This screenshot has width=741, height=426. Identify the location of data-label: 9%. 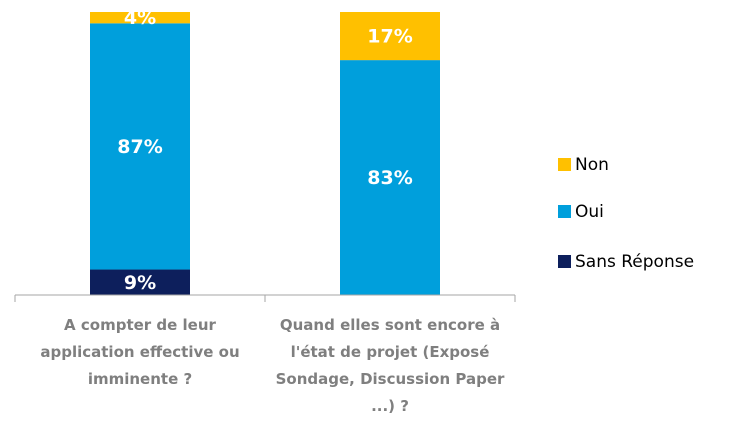
(140, 283).